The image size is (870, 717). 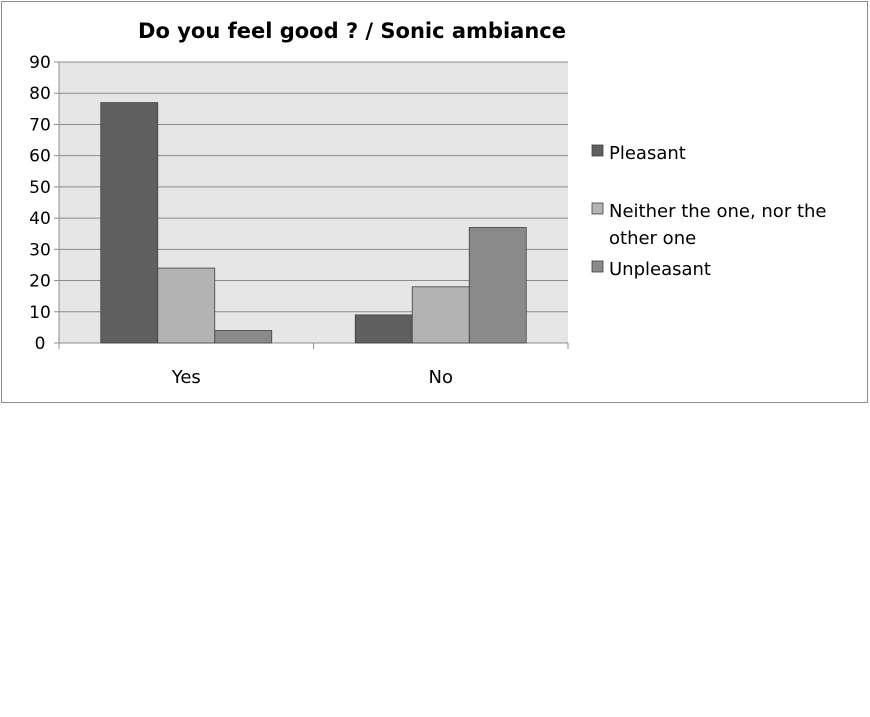 What do you see at coordinates (40, 125) in the screenshot?
I see `y-tick-label: 70` at bounding box center [40, 125].